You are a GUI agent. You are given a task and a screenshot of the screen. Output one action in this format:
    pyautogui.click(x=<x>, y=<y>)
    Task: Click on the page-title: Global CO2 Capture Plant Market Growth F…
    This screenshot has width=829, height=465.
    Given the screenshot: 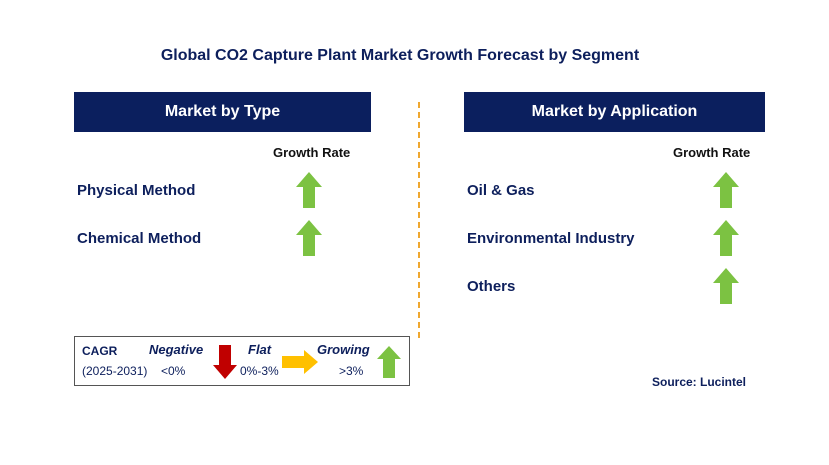 What is the action you would take?
    pyautogui.click(x=400, y=55)
    